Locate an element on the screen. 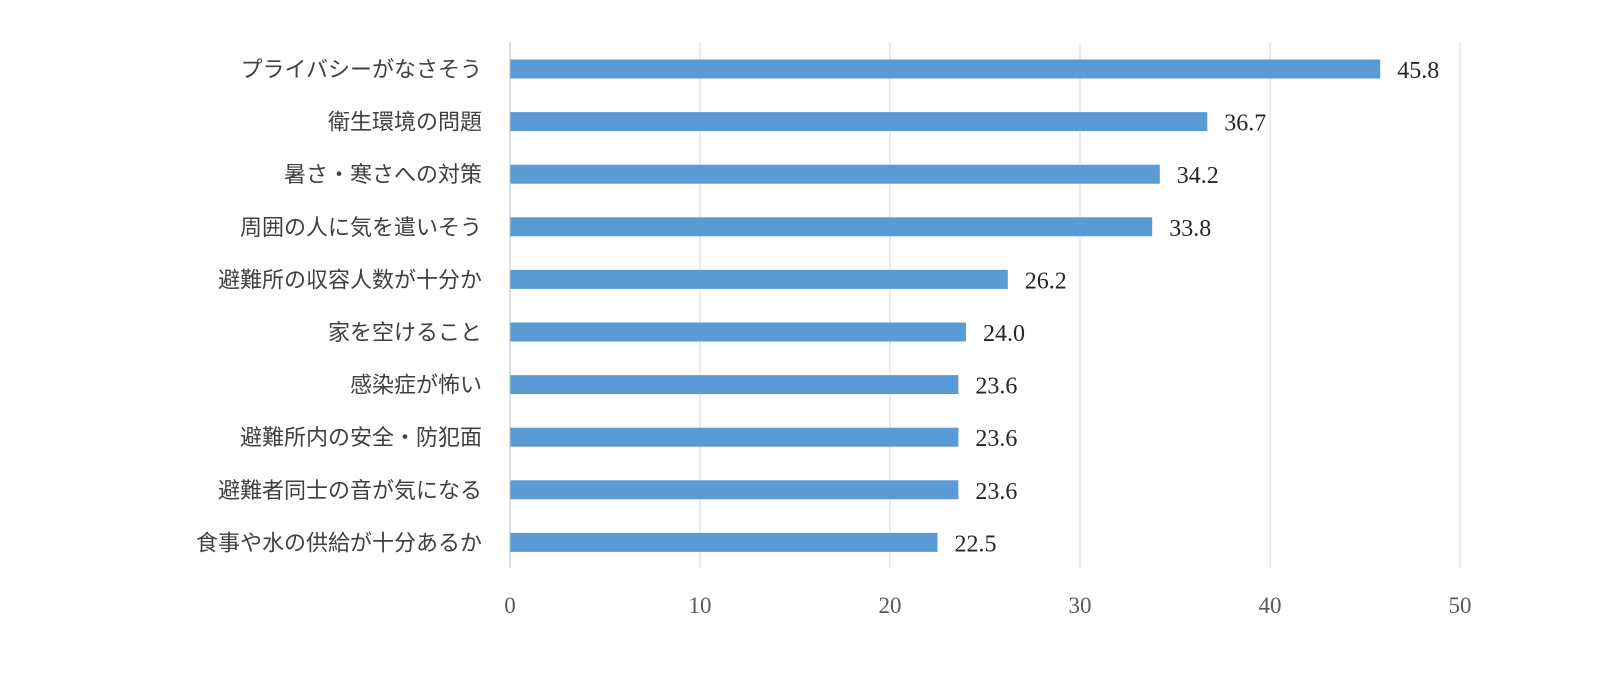 This screenshot has width=1600, height=700. x-tick-label: 40 is located at coordinates (1270, 605).